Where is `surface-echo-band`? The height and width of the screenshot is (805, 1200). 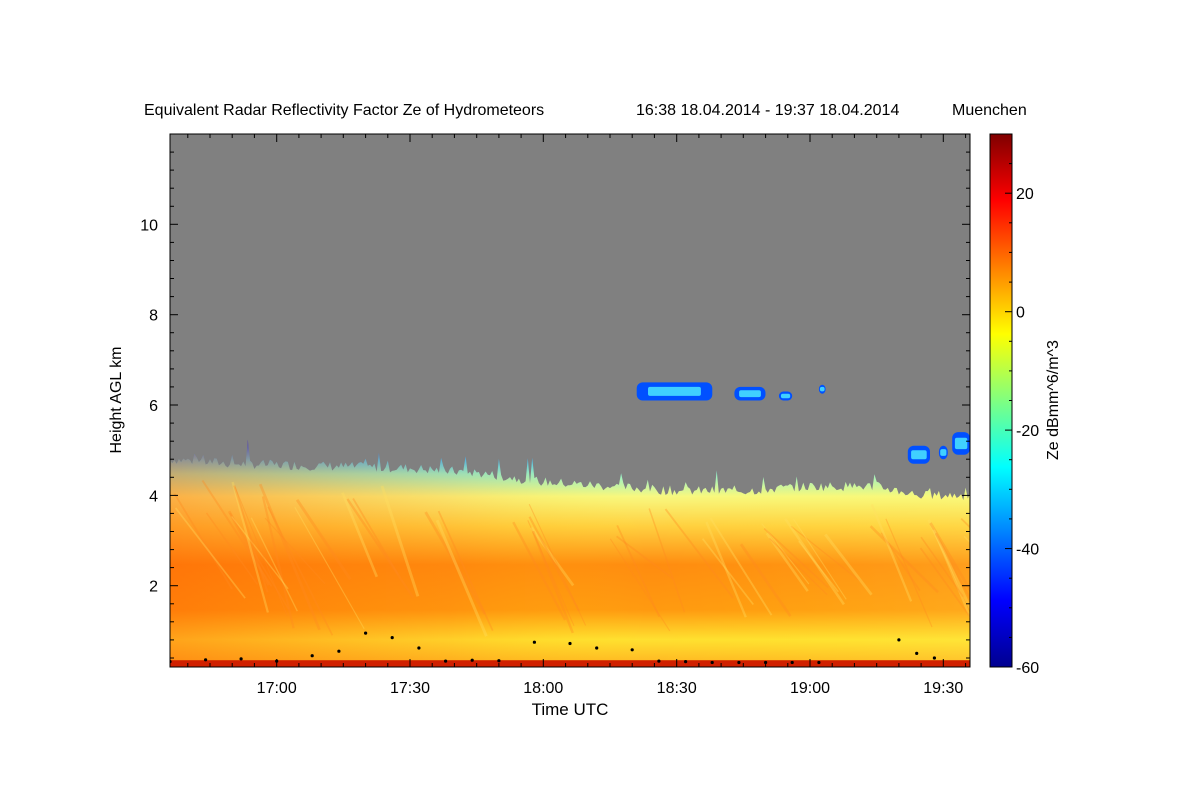 surface-echo-band is located at coordinates (570, 663).